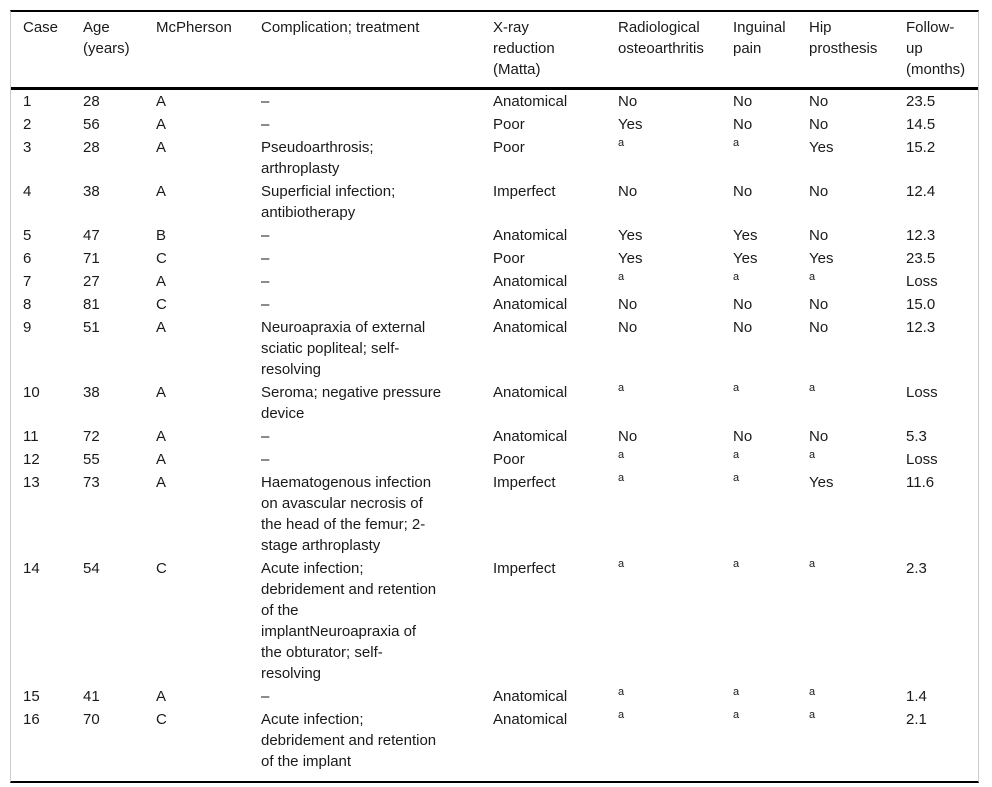  I want to click on table-row: 12 55 A – Poor a a a Loss, so click(494, 459).